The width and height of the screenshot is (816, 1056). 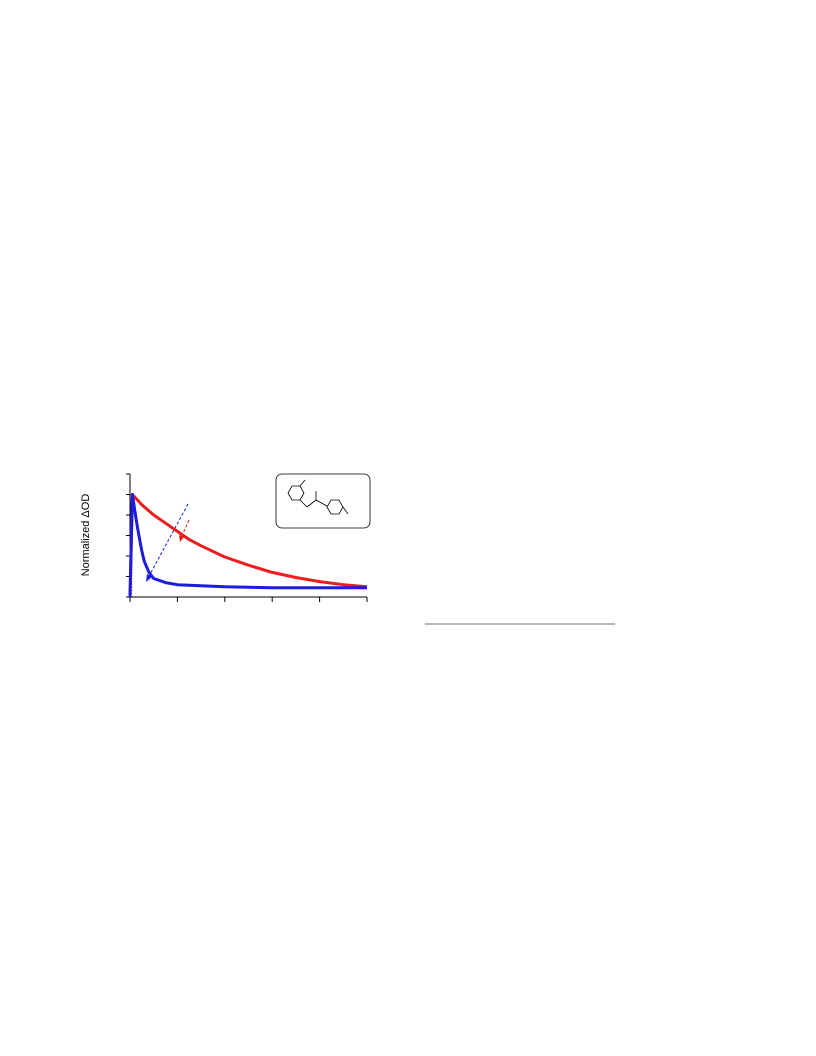 I want to click on inset-structure, so click(x=323, y=501).